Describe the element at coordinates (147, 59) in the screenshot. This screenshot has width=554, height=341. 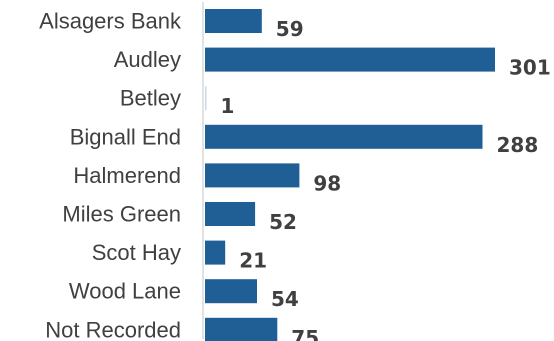
I see `category-label-audley: Audley` at that location.